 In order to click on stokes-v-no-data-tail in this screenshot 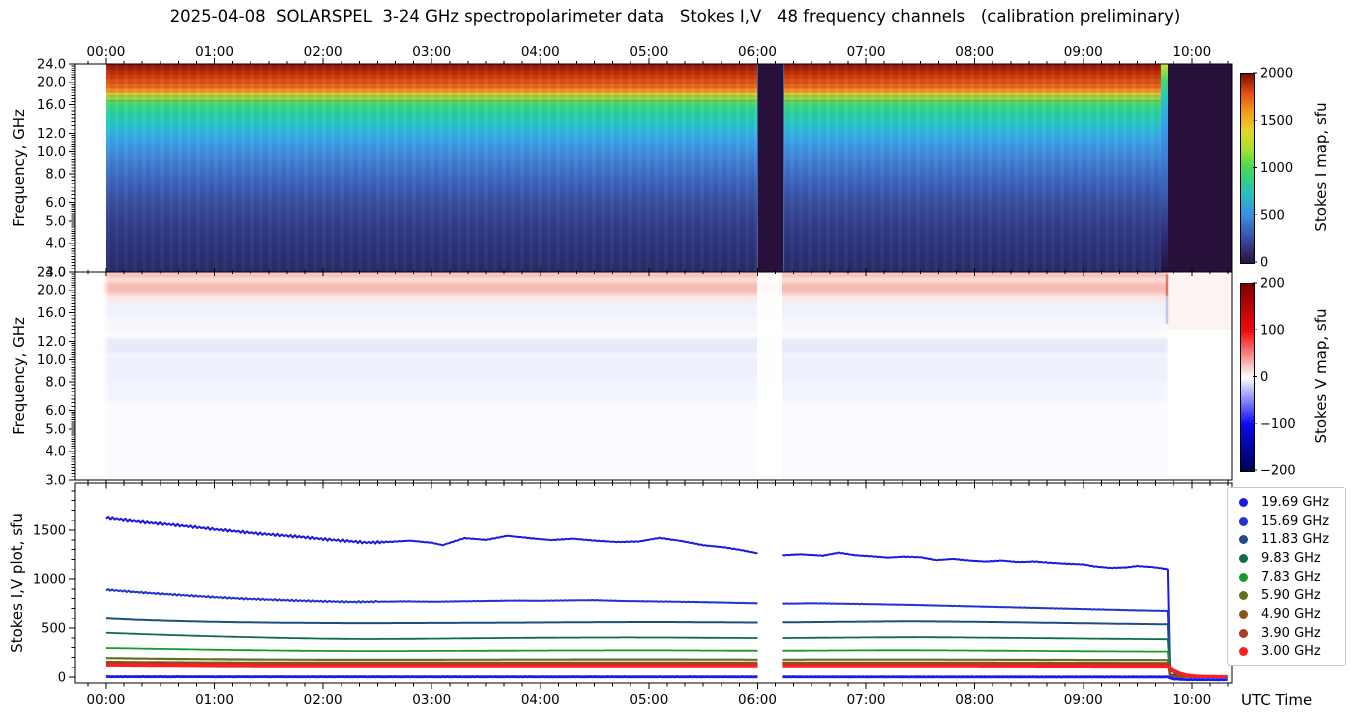, I will do `click(1199, 376)`.